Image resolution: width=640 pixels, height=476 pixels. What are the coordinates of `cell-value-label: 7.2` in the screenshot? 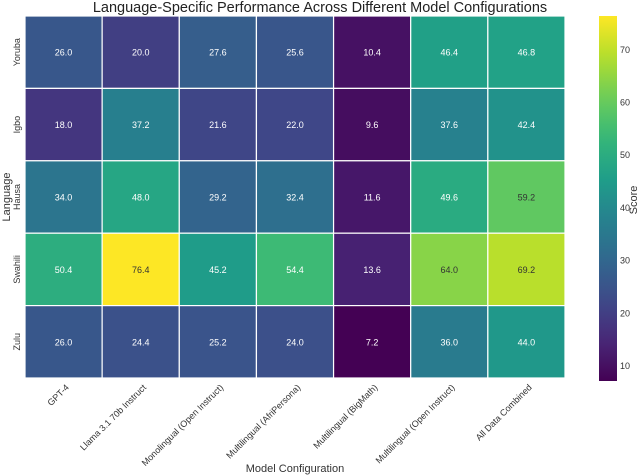 It's located at (372, 342).